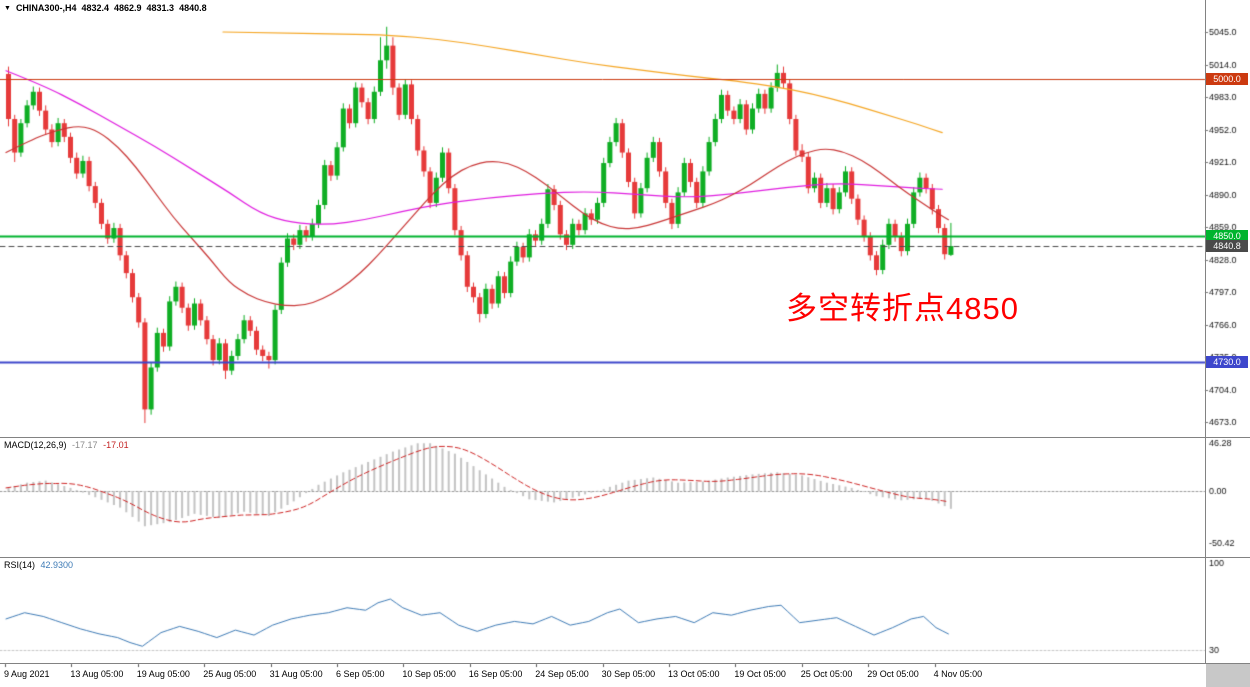  What do you see at coordinates (1227, 246) in the screenshot?
I see `price-line-badge: 4840.8` at bounding box center [1227, 246].